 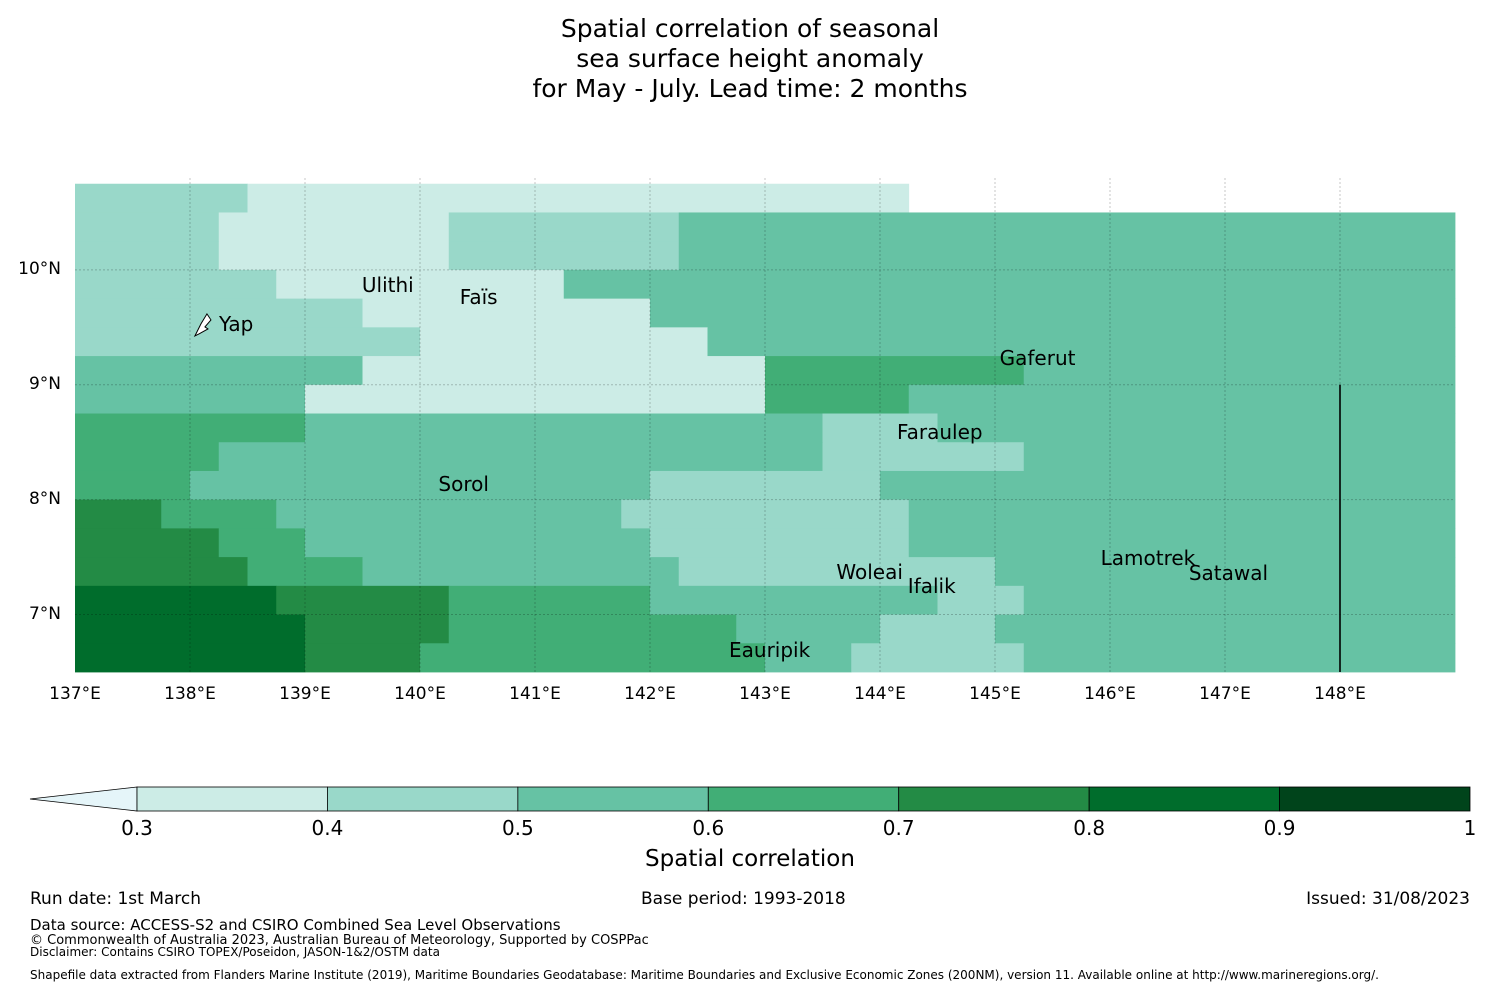 I want to click on colorbar-tick-label: 0.4, so click(x=327, y=828).